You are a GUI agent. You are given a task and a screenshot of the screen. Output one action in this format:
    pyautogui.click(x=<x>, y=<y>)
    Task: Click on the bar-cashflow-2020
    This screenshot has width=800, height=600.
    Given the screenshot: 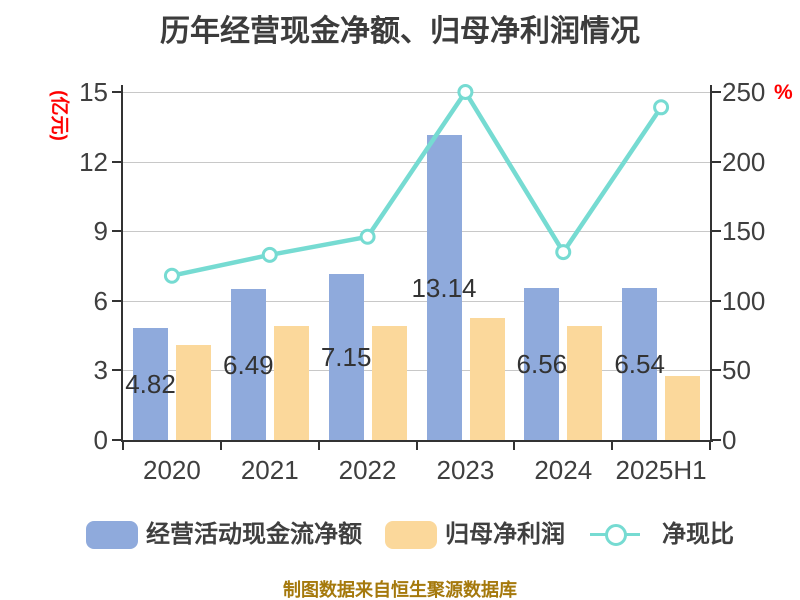 What is the action you would take?
    pyautogui.click(x=150, y=384)
    